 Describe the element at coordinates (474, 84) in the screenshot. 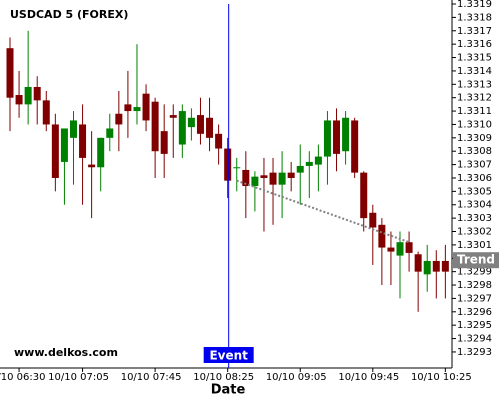

I see `y-tick-label: 1.3313` at that location.